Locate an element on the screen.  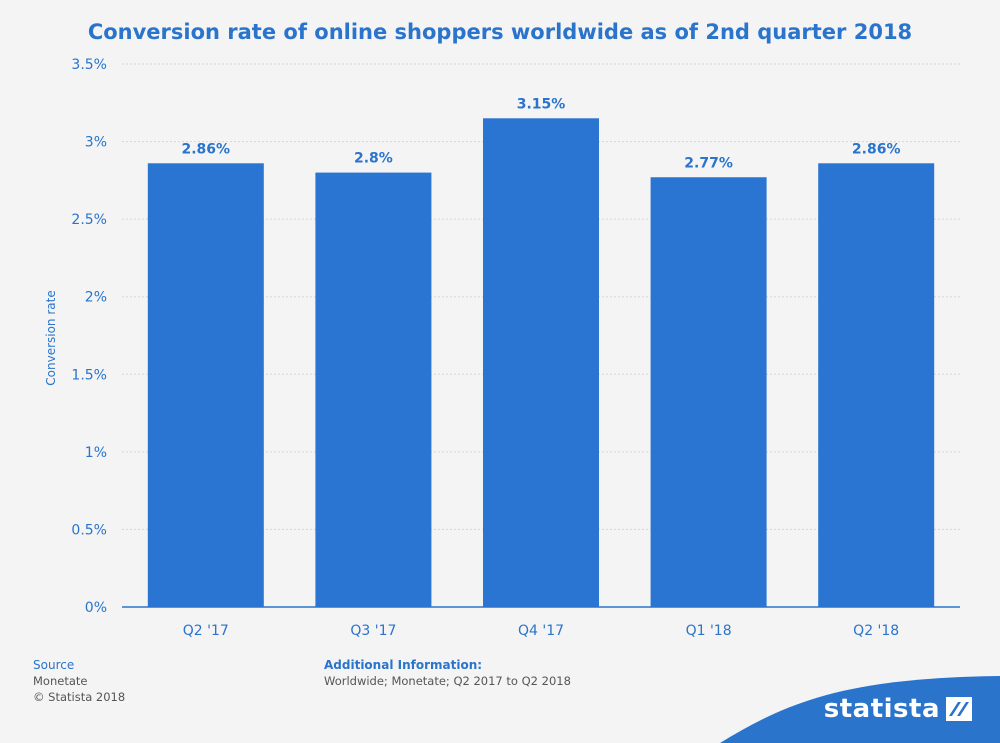
data-label: 2.8% is located at coordinates (373, 159).